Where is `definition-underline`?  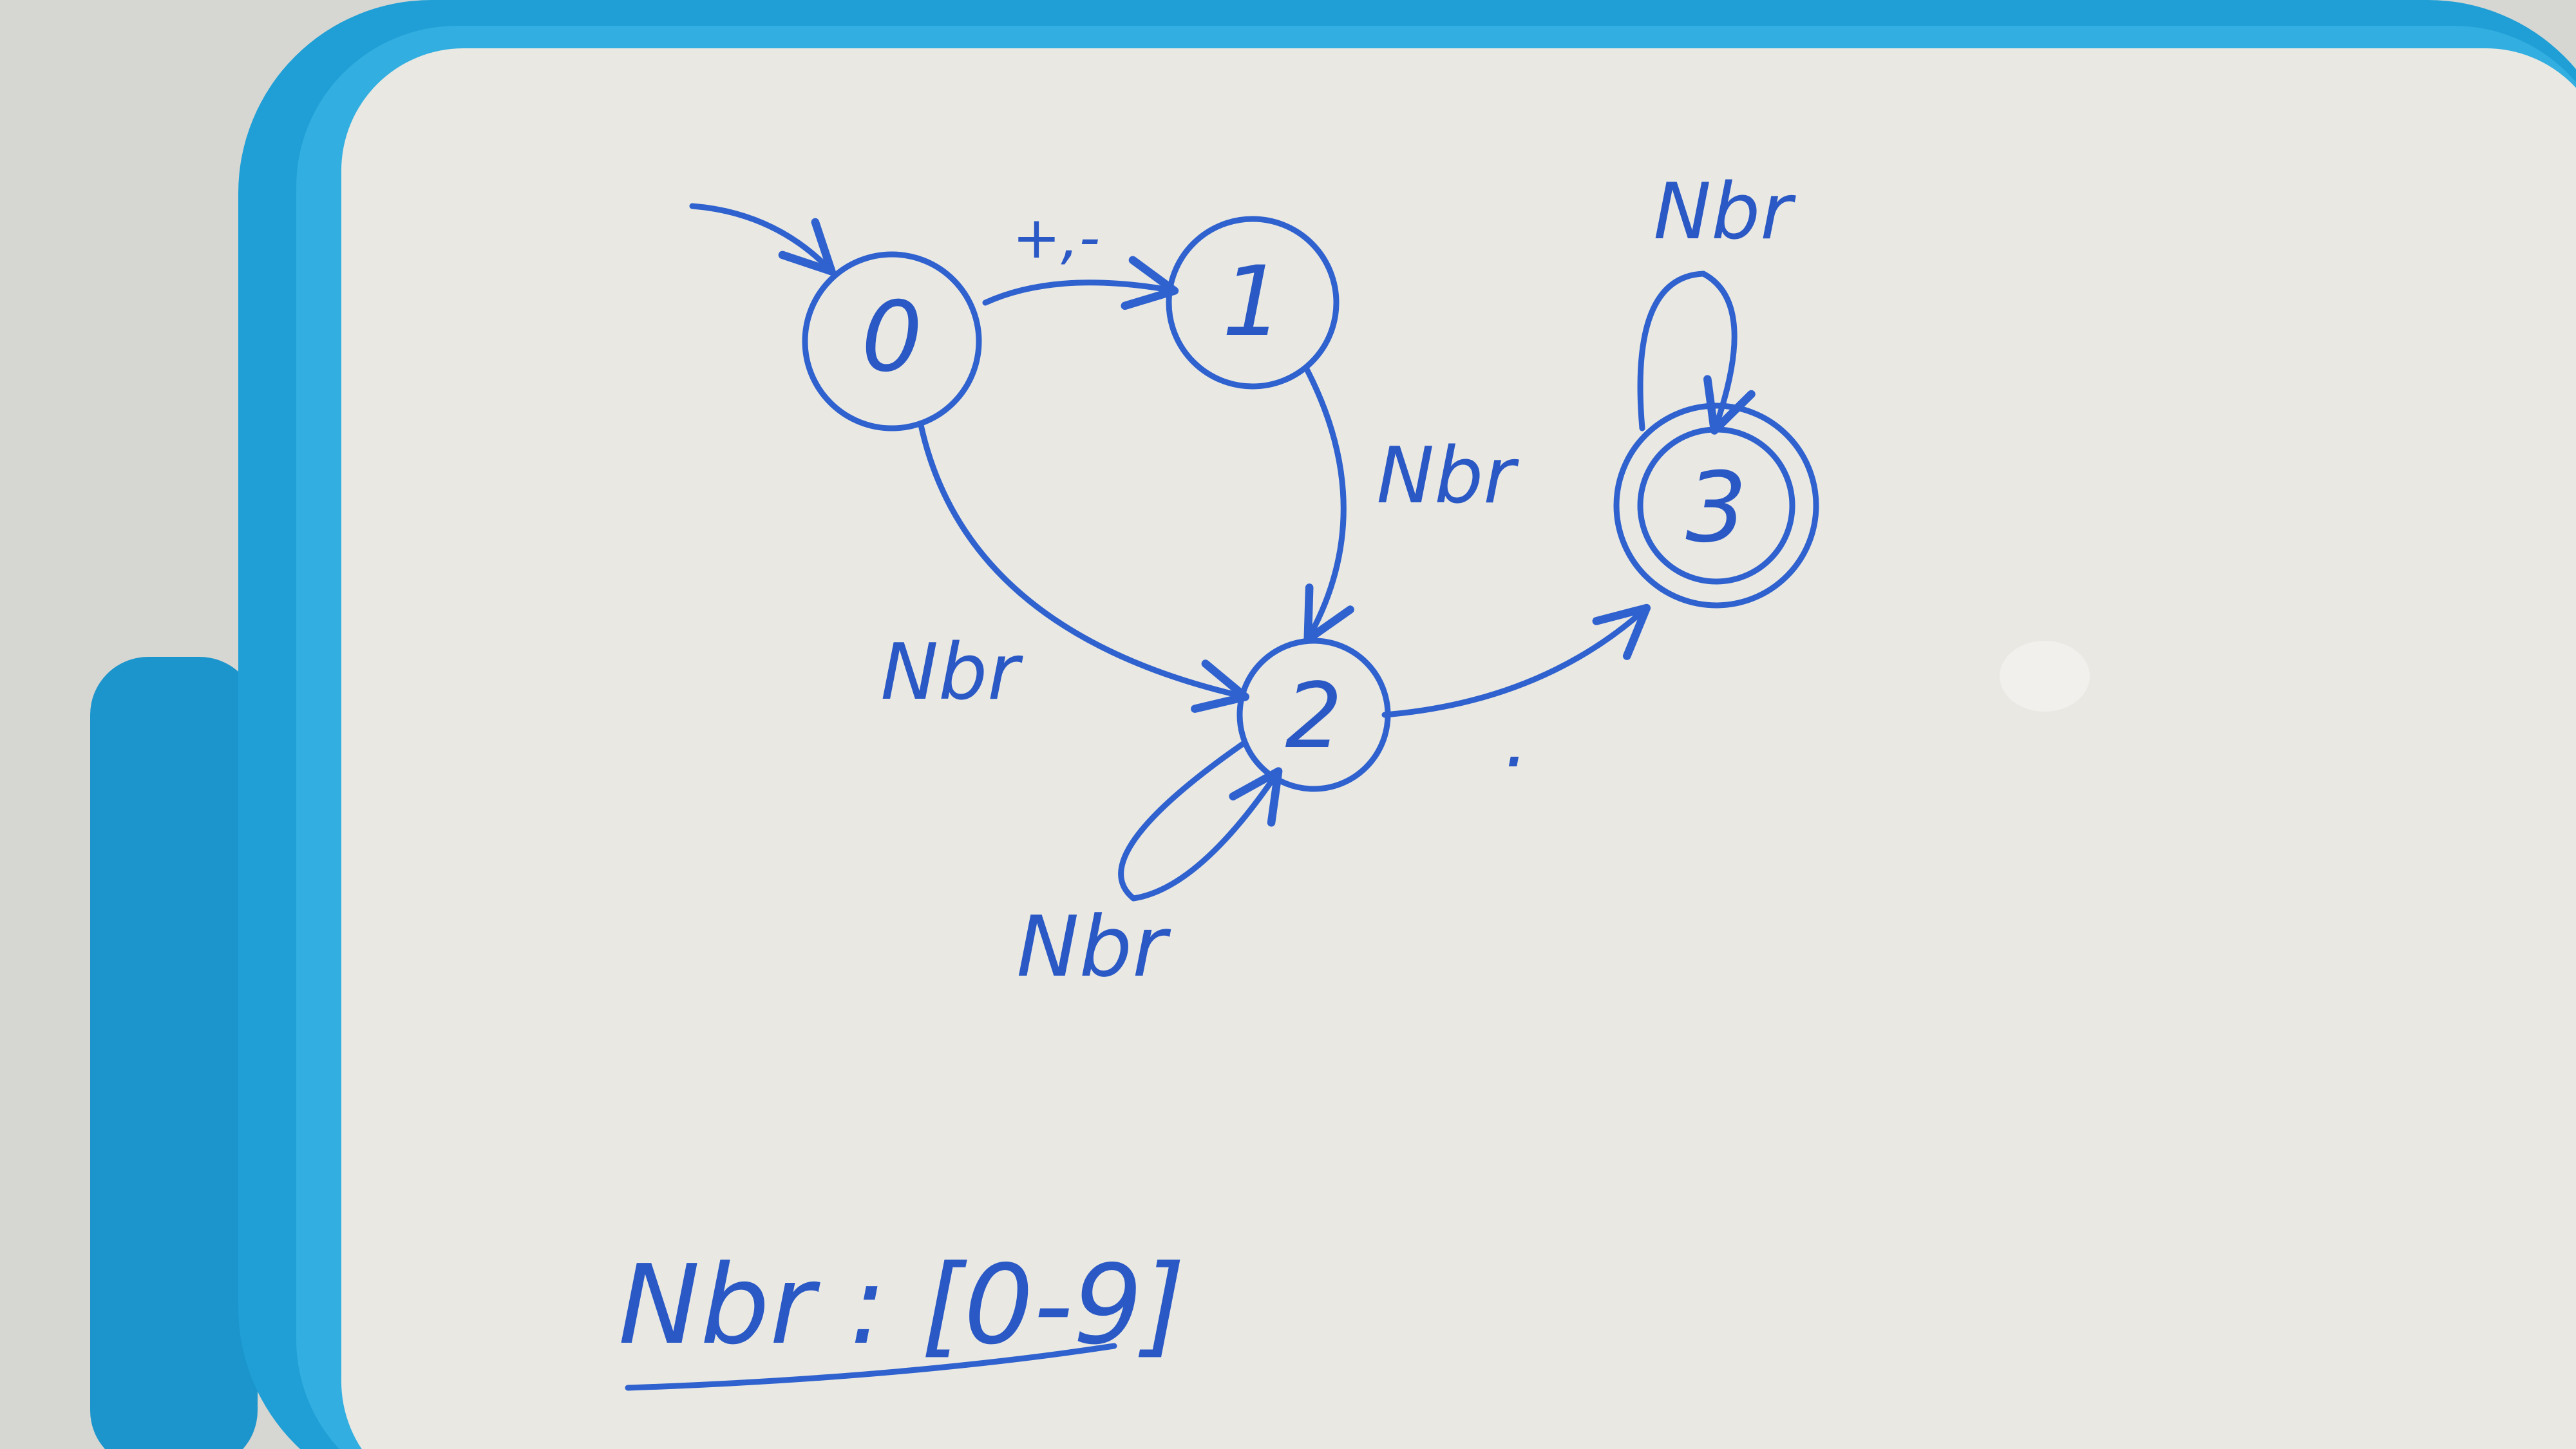 definition-underline is located at coordinates (871, 1367).